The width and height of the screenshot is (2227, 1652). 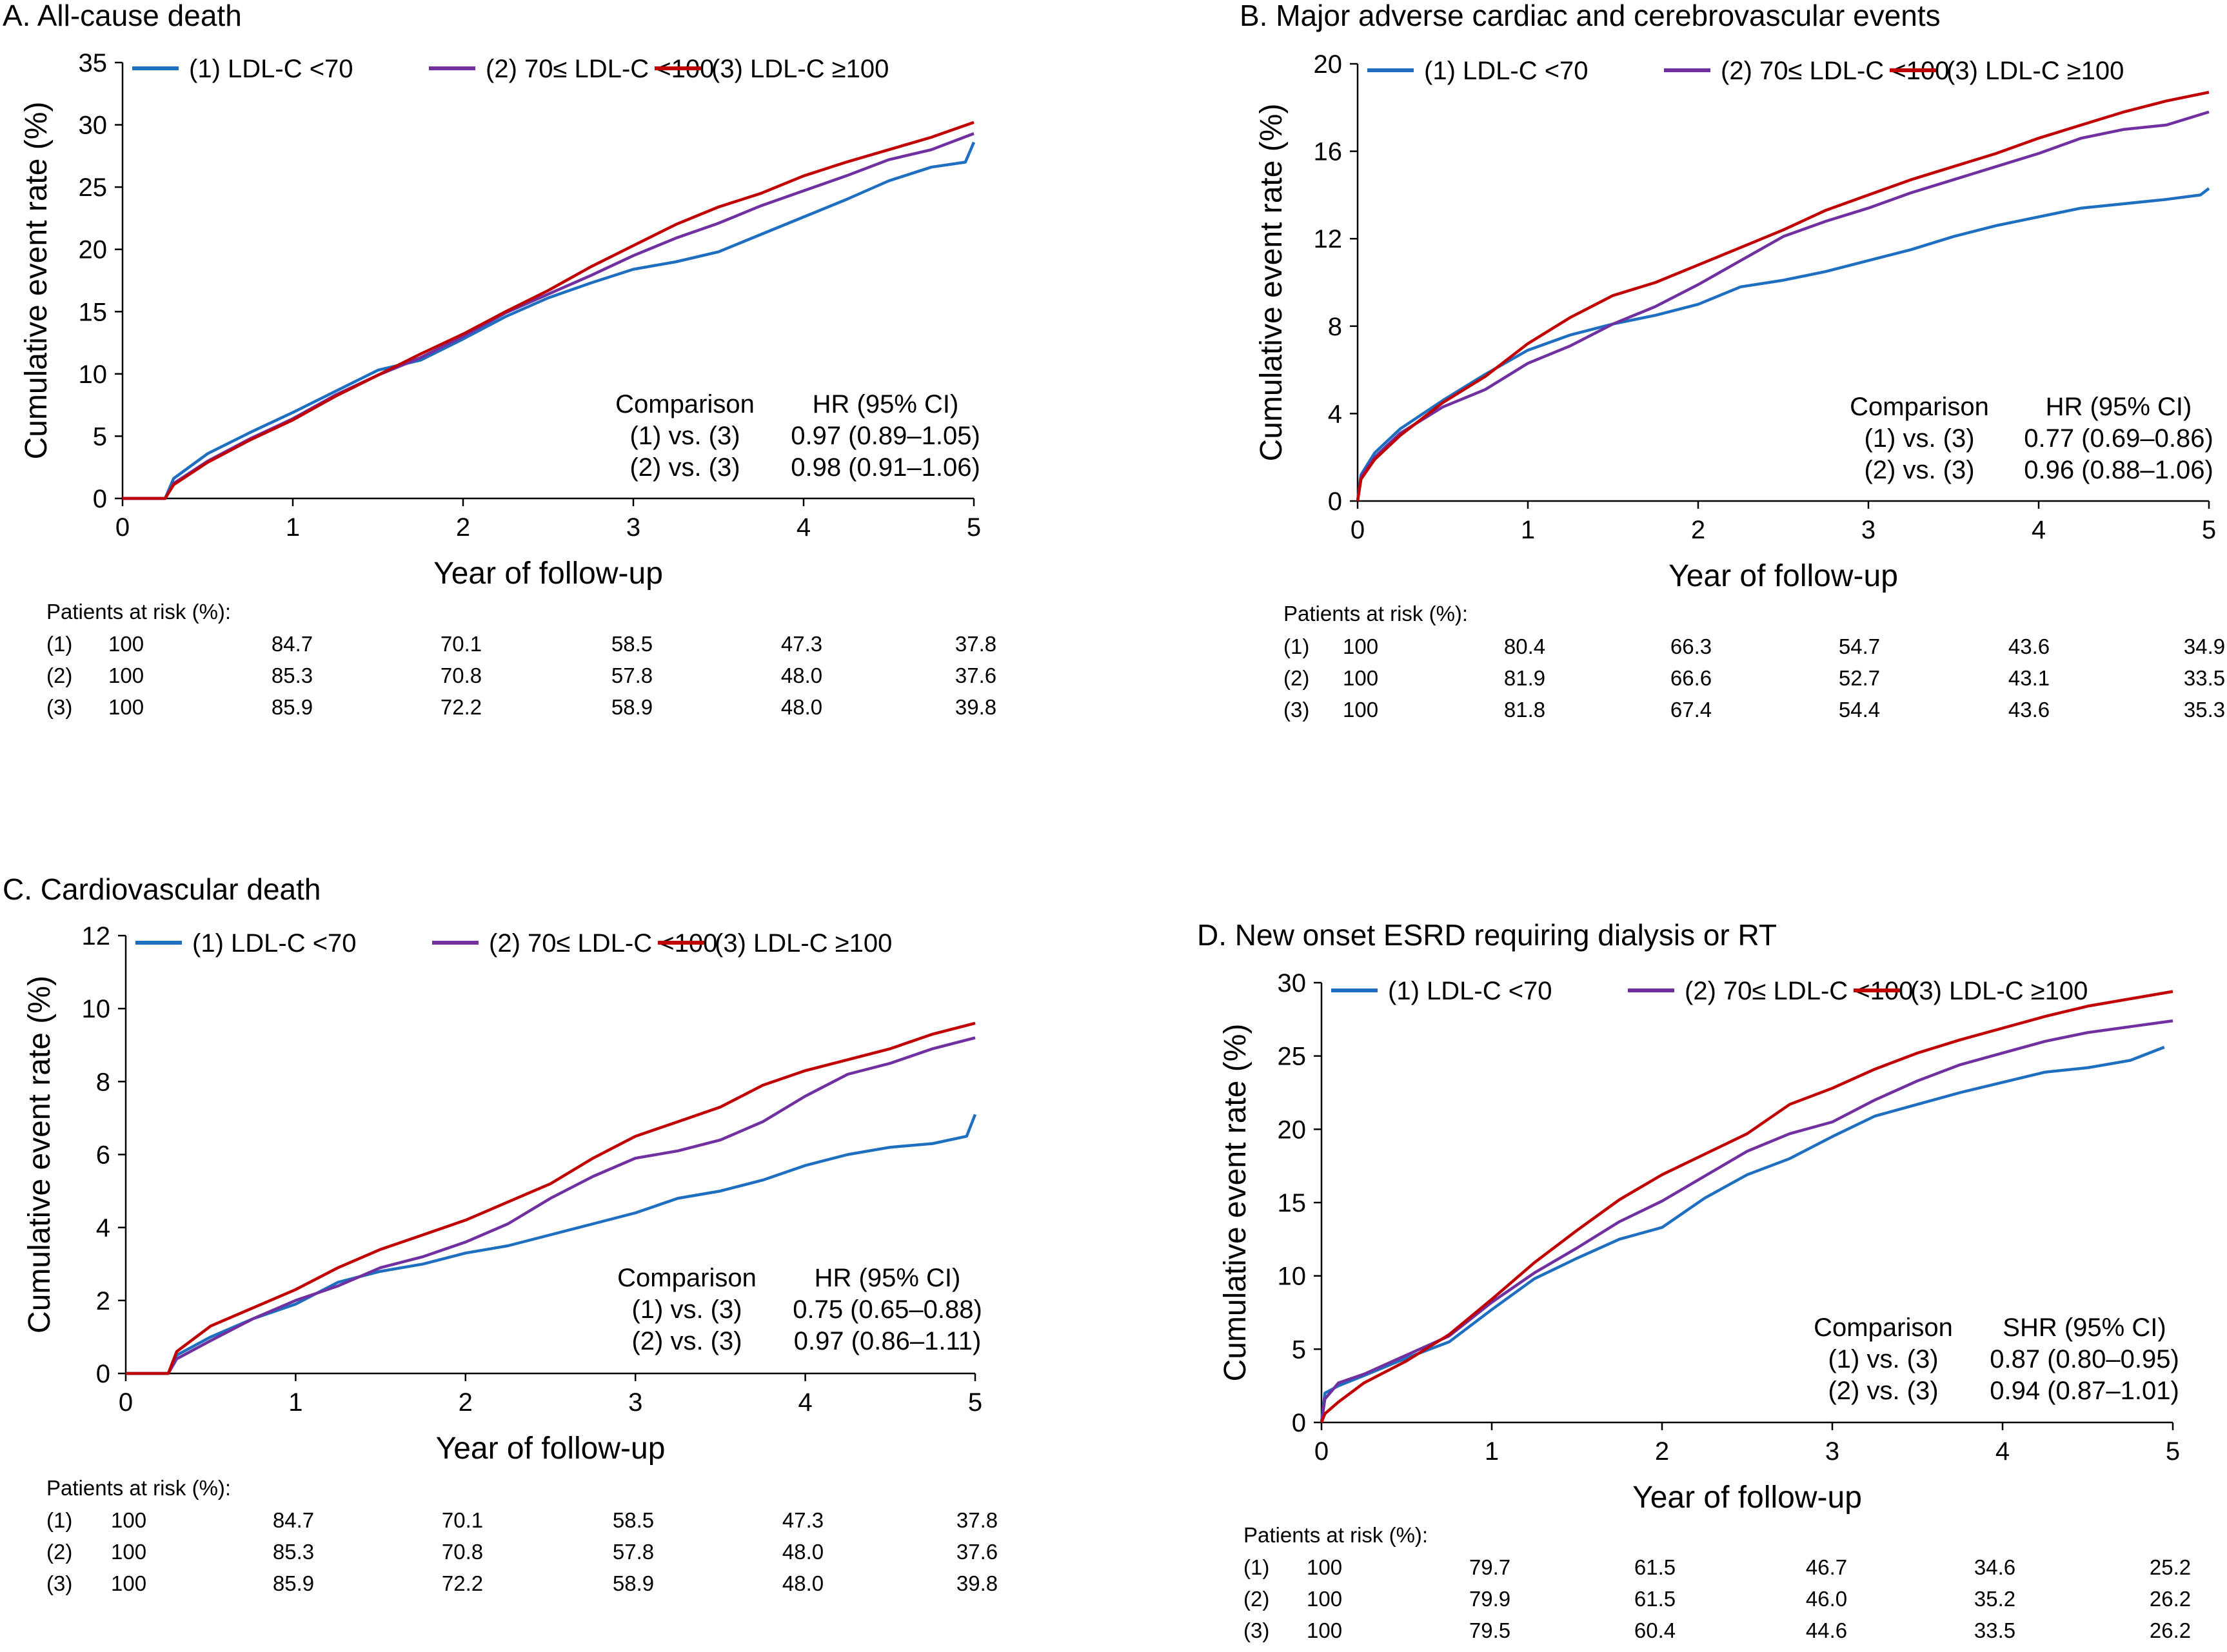 What do you see at coordinates (2119, 470) in the screenshot?
I see `comparison-row-value: 0.96 (0.88–1.06)` at bounding box center [2119, 470].